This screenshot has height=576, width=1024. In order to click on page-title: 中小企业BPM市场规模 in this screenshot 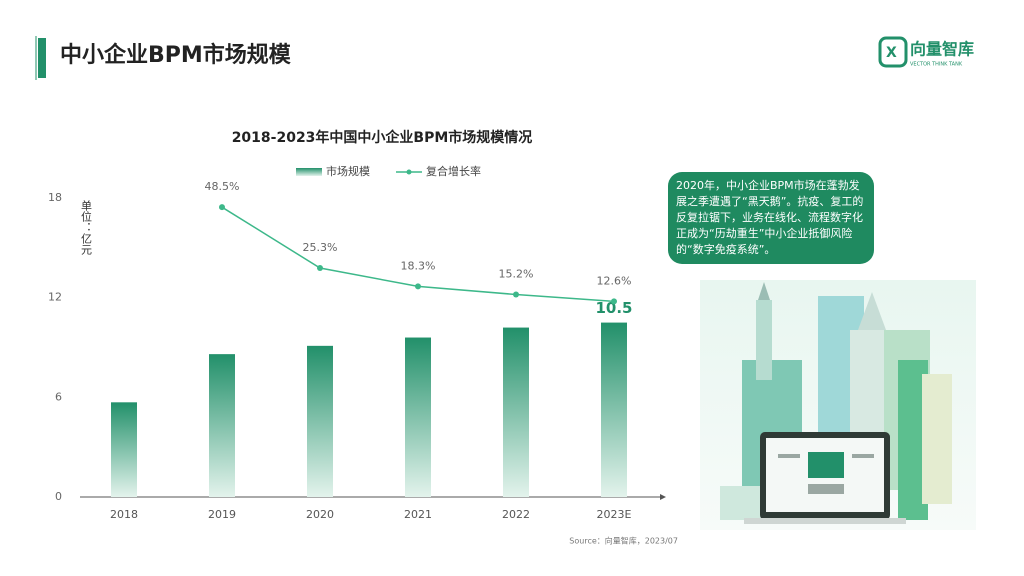, I will do `click(176, 55)`.